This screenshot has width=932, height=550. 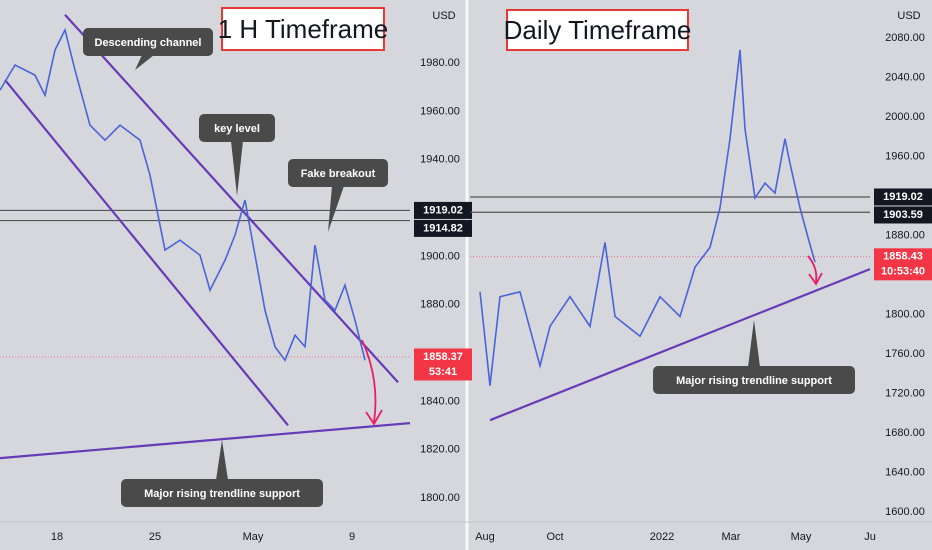 I want to click on x-tick-label: Oct, so click(x=554, y=537).